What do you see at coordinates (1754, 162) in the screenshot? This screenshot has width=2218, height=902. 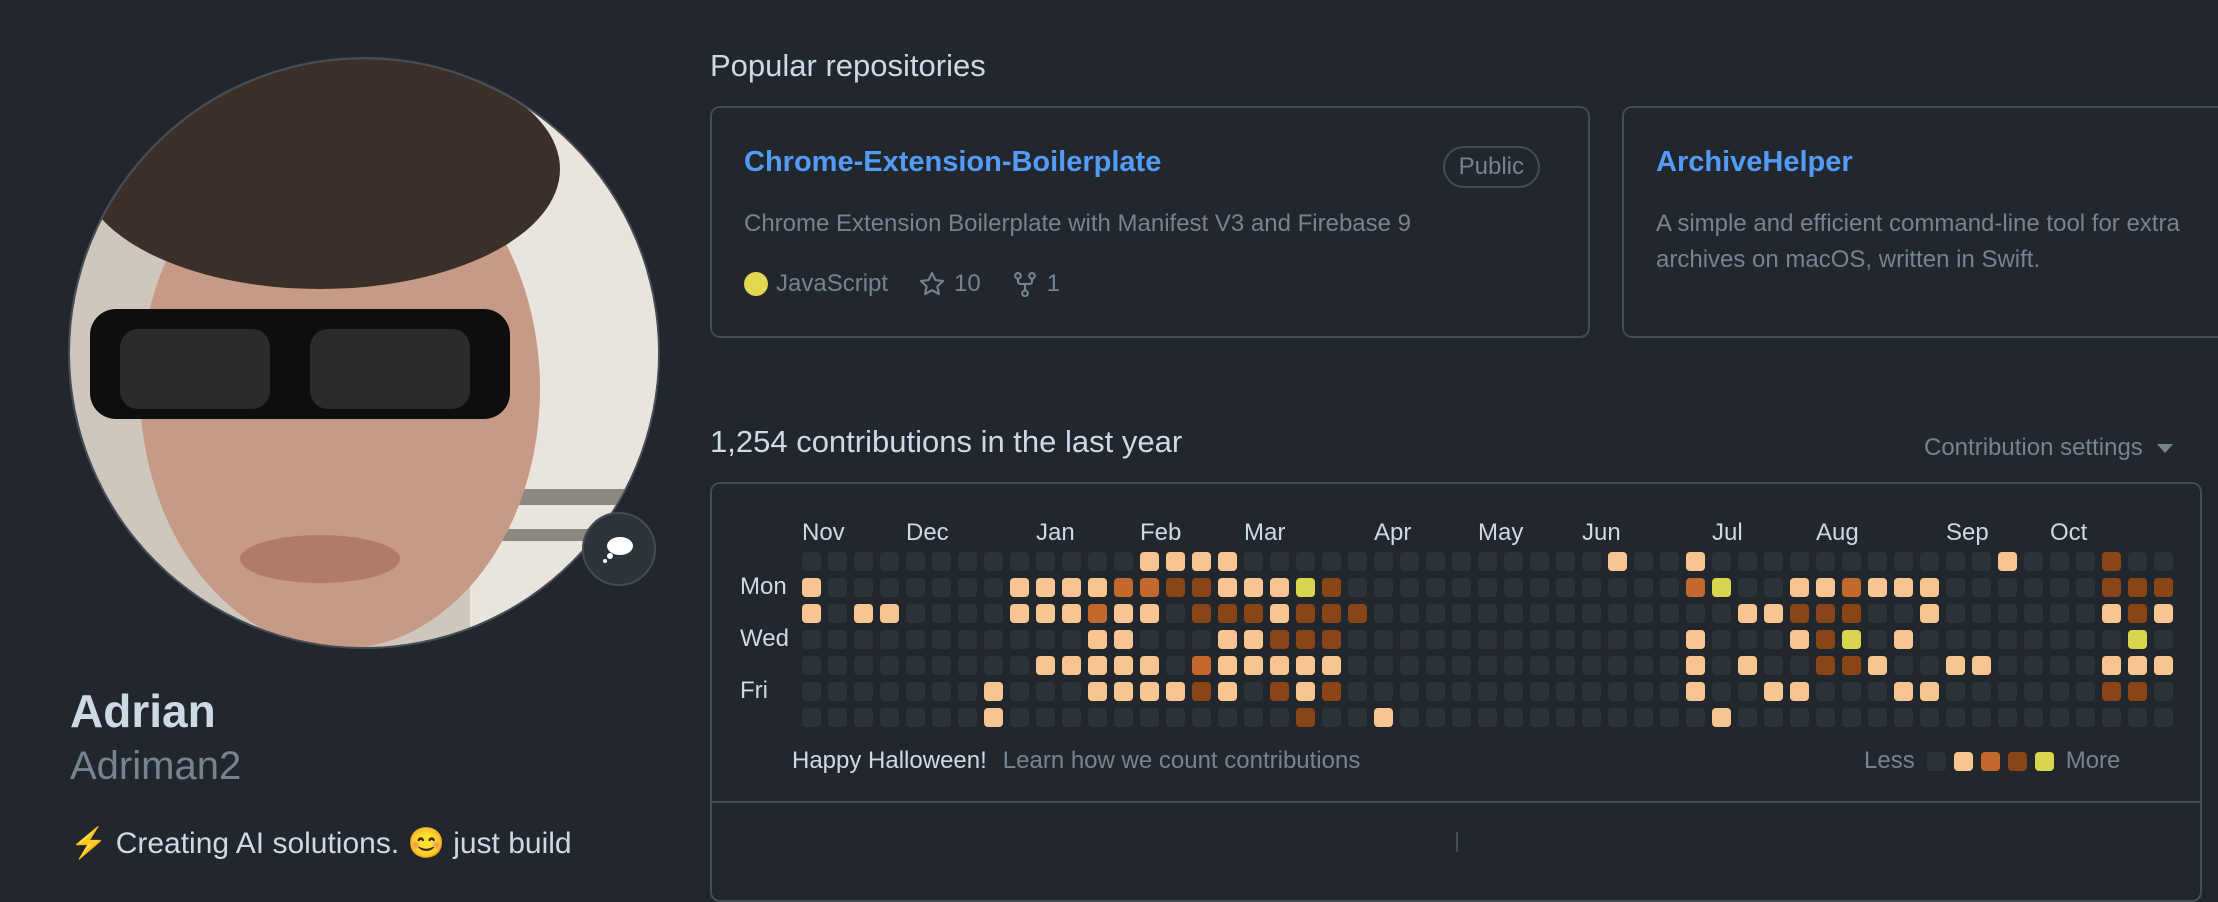 I see `repo-link: ArchiveHelper` at bounding box center [1754, 162].